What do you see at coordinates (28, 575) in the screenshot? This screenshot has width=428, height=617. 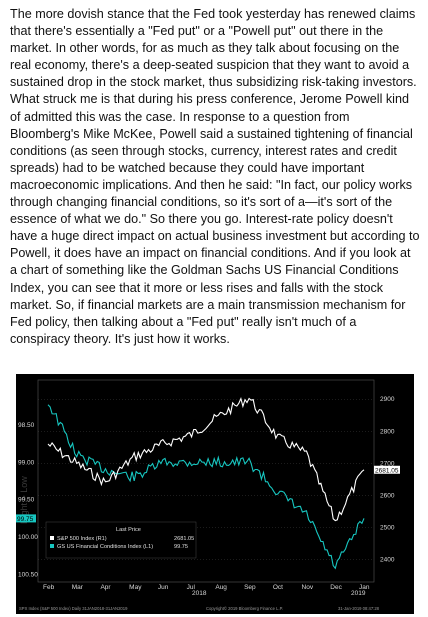 I see `left-tick-label: 100.50` at bounding box center [28, 575].